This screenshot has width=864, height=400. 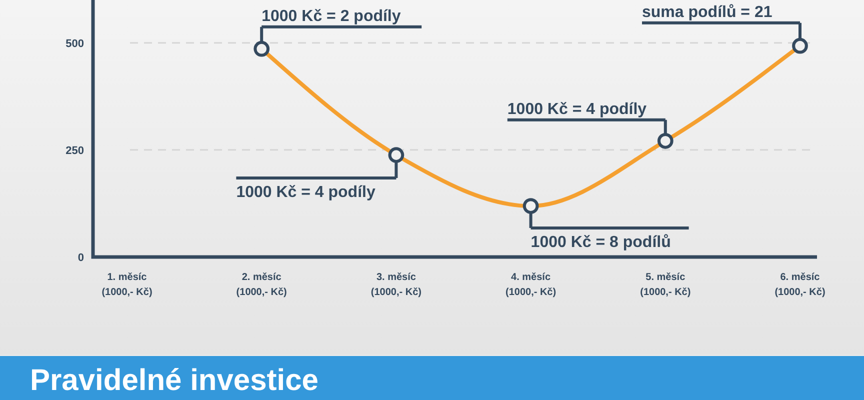 I want to click on x-tick-label: 4. měsíc (1000,- Kč), so click(x=531, y=285).